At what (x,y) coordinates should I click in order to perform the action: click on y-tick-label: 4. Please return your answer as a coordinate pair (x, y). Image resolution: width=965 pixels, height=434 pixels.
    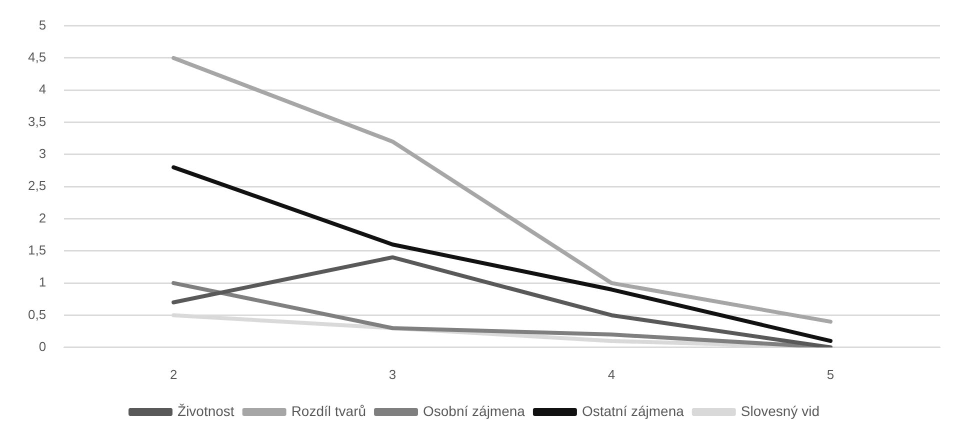
    Looking at the image, I should click on (42, 89).